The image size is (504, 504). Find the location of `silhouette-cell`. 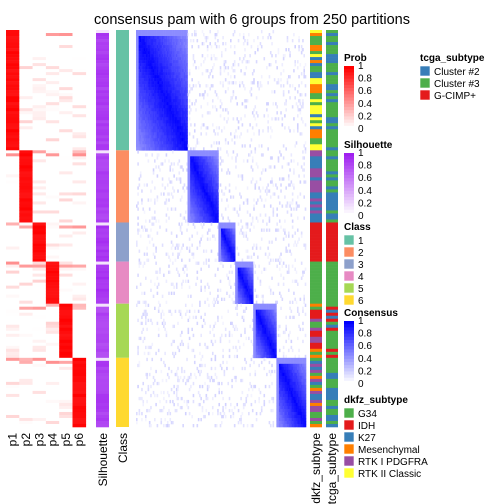

silhouette-cell is located at coordinates (102, 419).